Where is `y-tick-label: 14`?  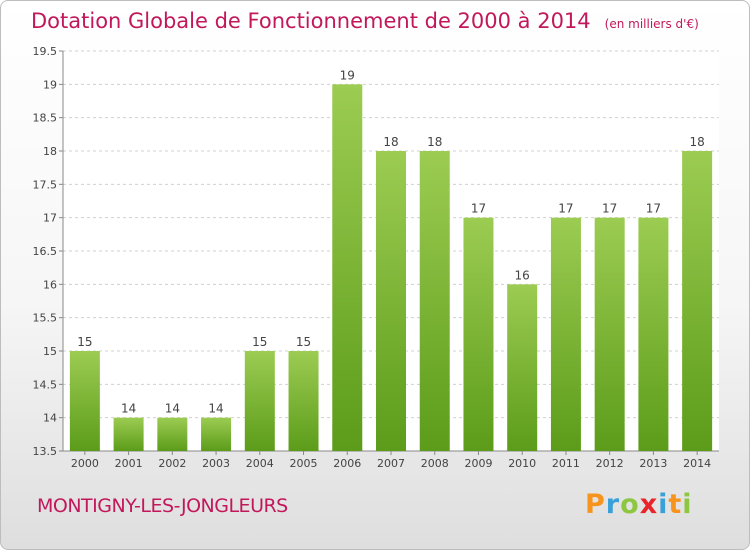
y-tick-label: 14 is located at coordinates (50, 418).